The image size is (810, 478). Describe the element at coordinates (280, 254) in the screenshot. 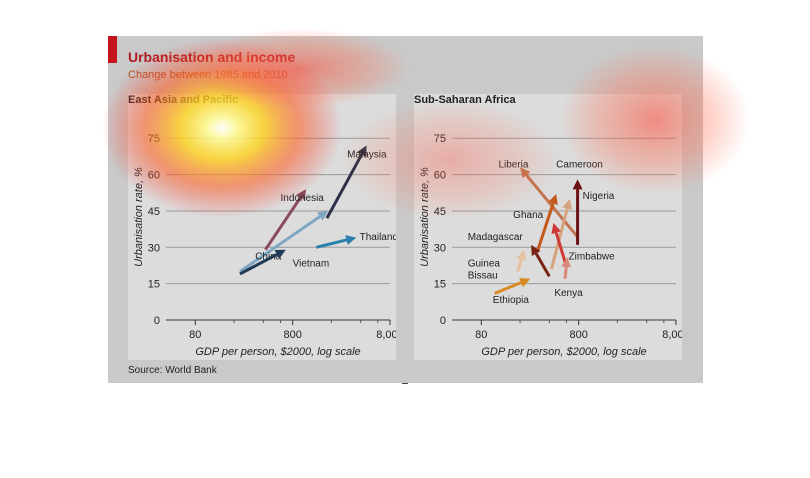

I see `arrow-head-vietnam` at that location.